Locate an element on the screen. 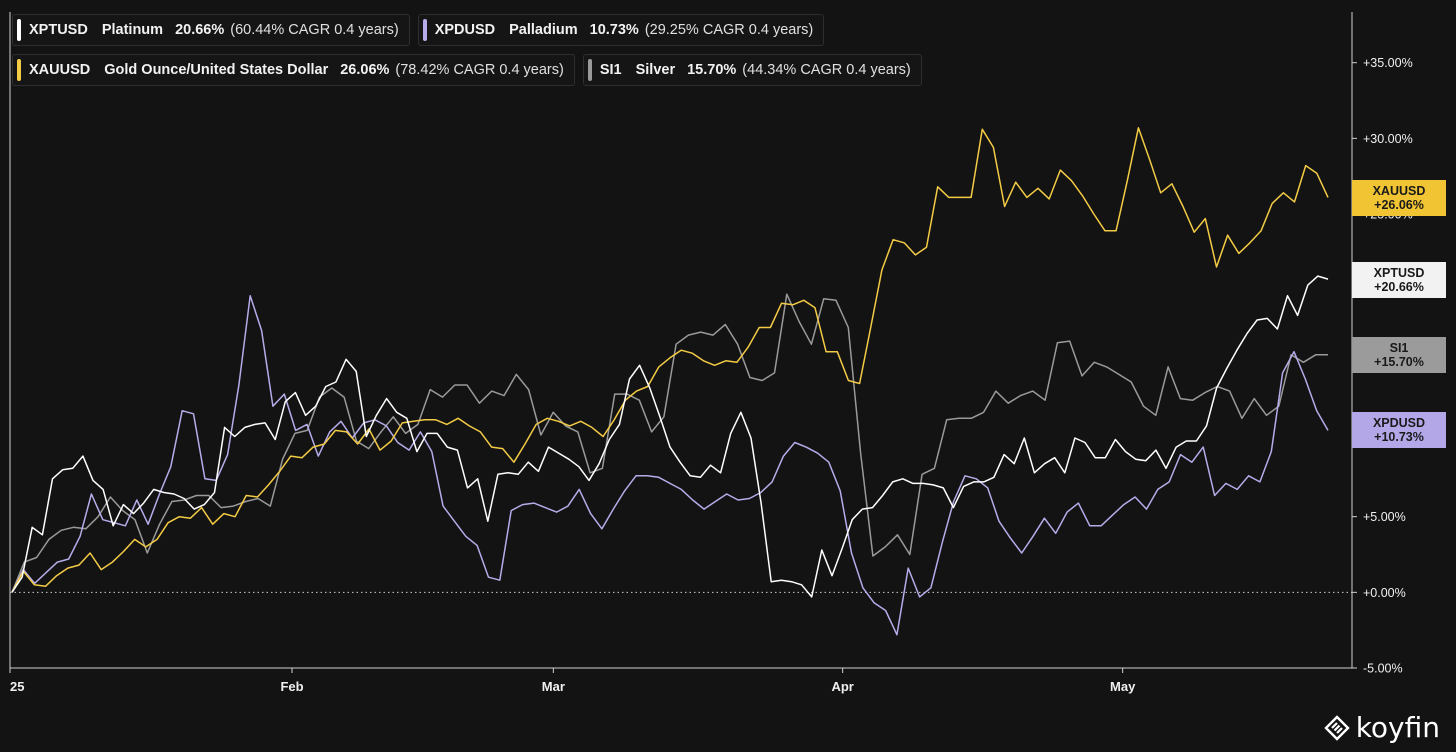 Image resolution: width=1456 pixels, height=752 pixels. end-label-value: +20.66% is located at coordinates (1399, 286).